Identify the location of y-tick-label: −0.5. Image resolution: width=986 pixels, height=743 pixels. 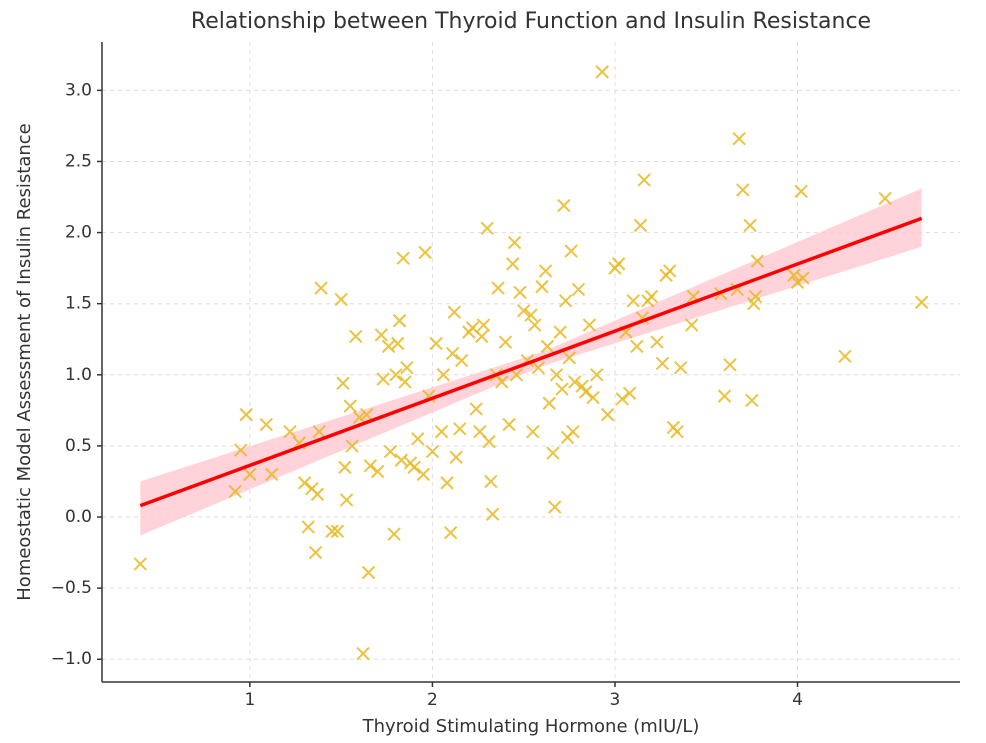
(71, 588).